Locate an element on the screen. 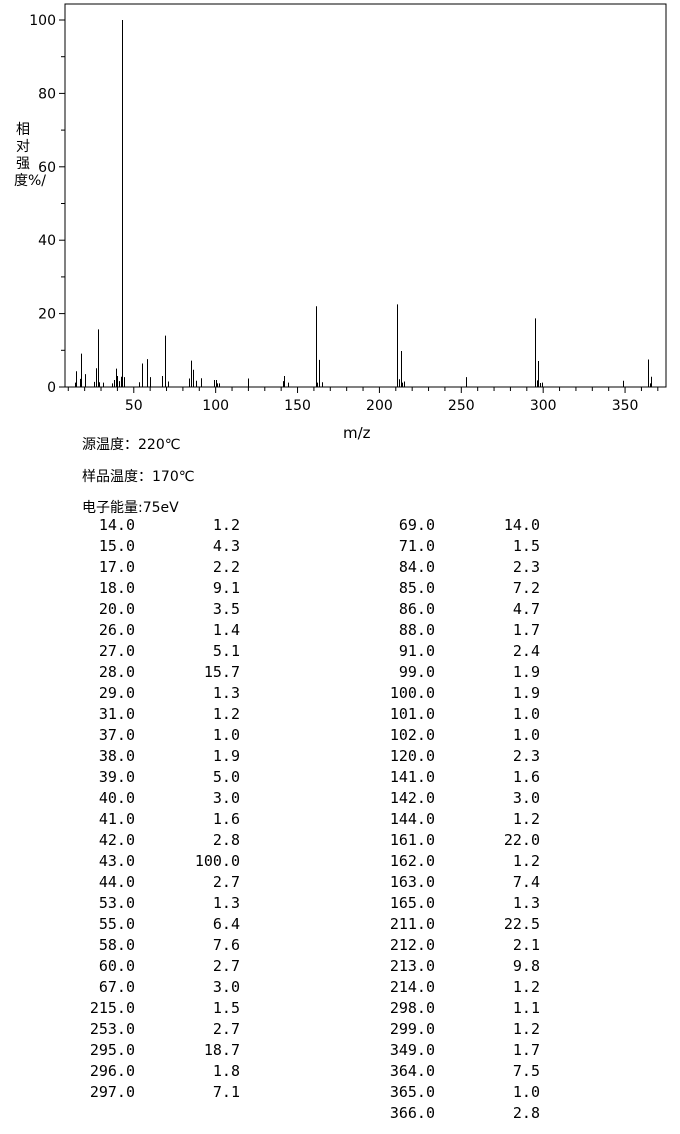 The image size is (680, 1134). mz-value: 162.0 is located at coordinates (412, 861).